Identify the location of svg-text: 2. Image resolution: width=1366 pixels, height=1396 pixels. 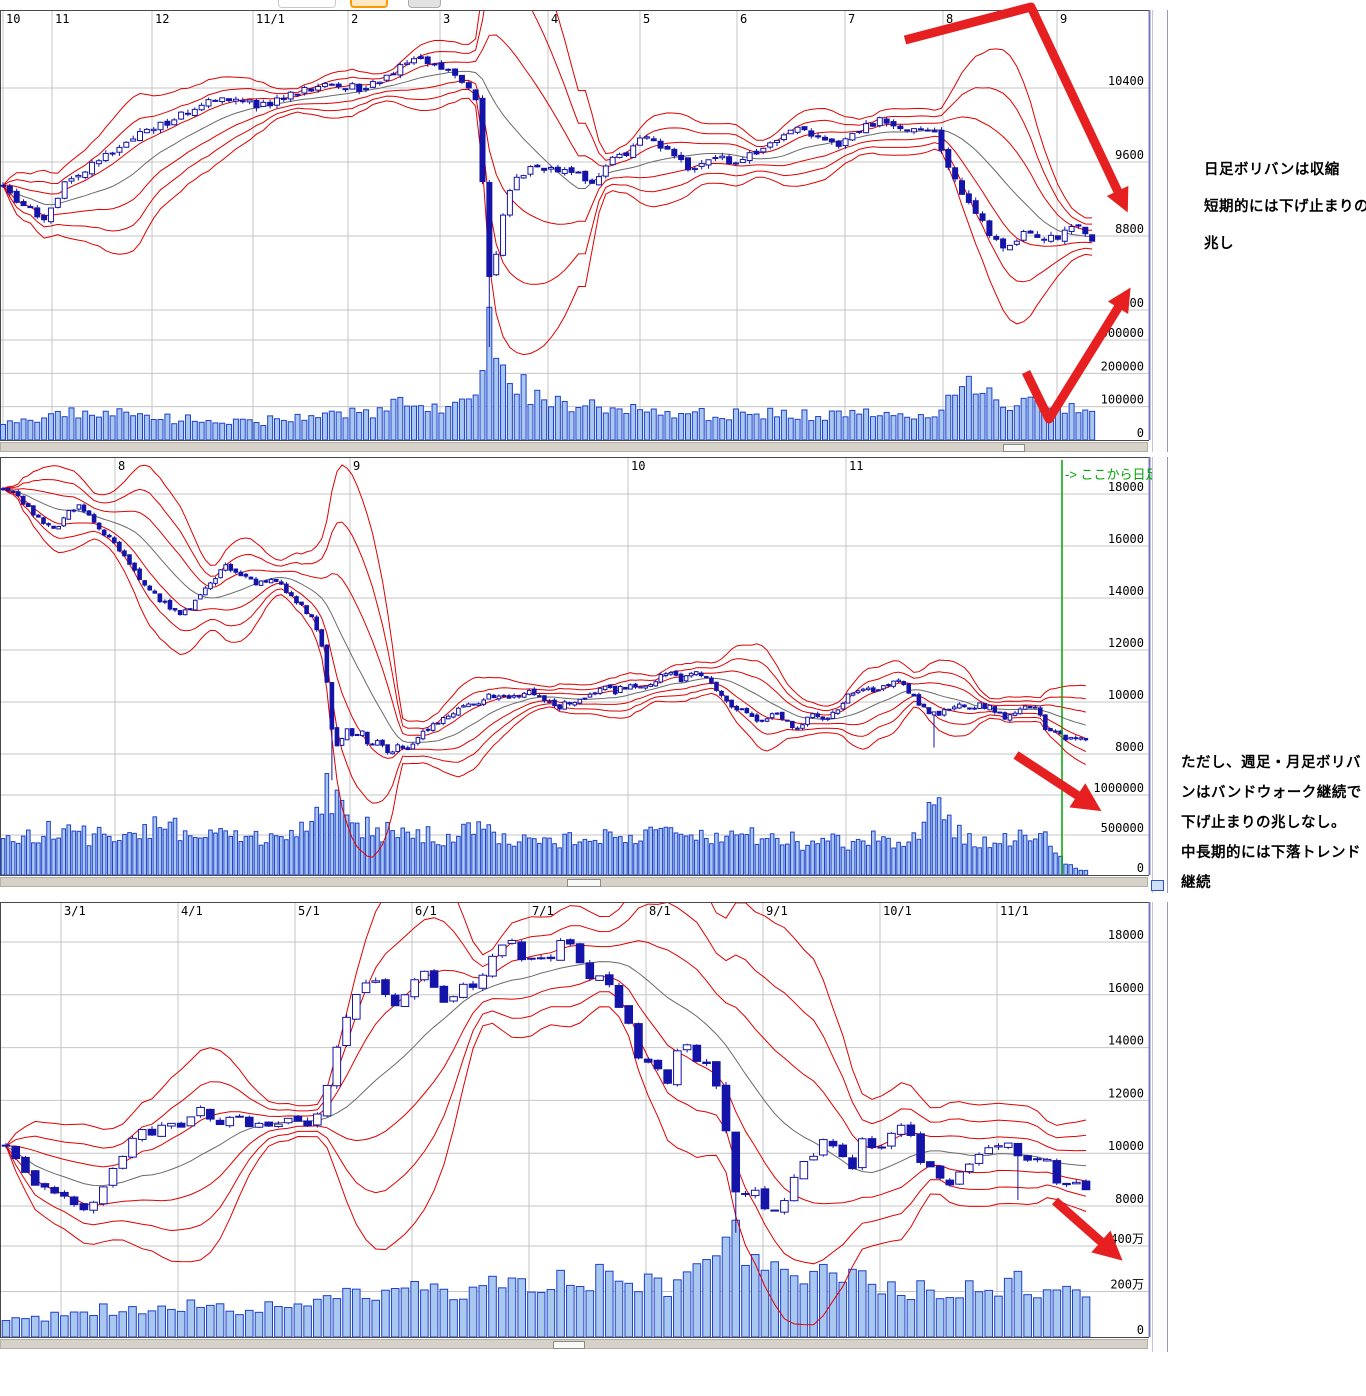
(354, 19).